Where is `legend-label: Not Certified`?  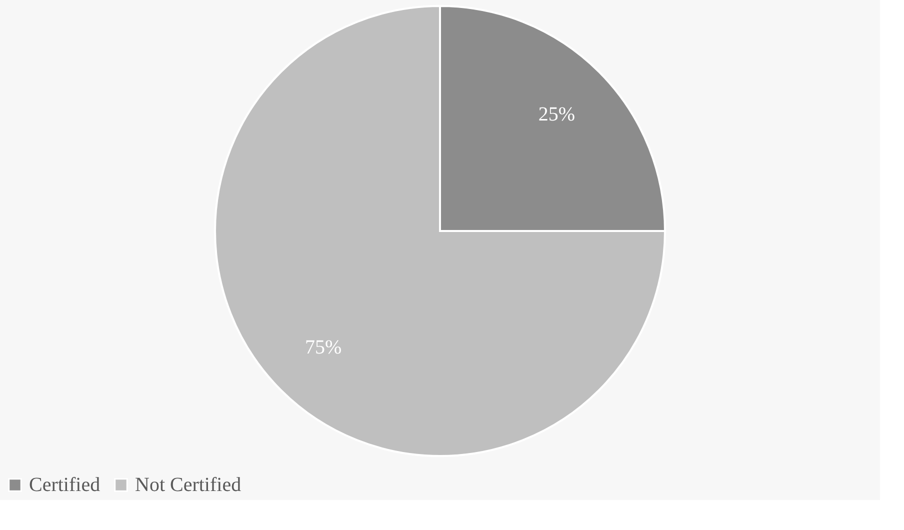
legend-label: Not Certified is located at coordinates (188, 485).